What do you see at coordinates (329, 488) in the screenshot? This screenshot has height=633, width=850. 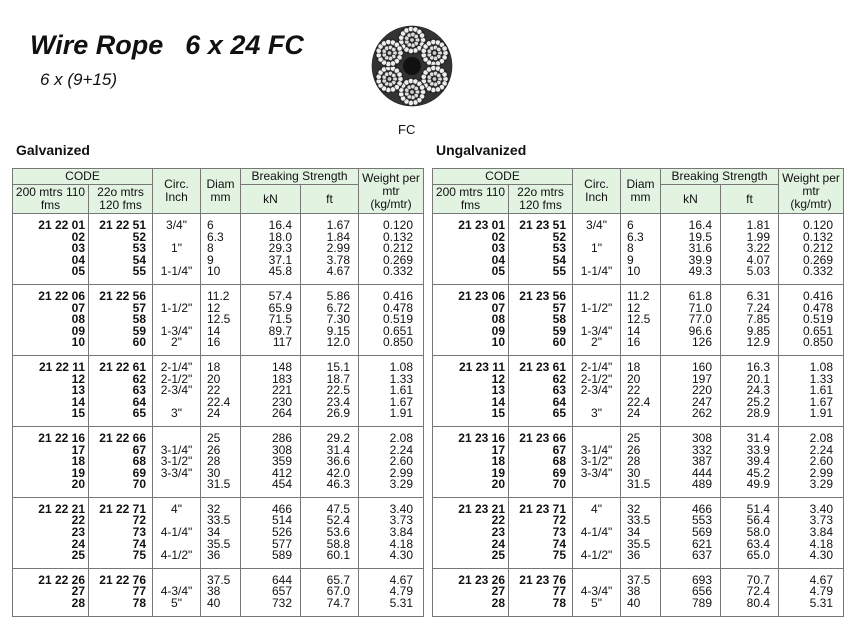 I see `table-cell: 46.3` at bounding box center [329, 488].